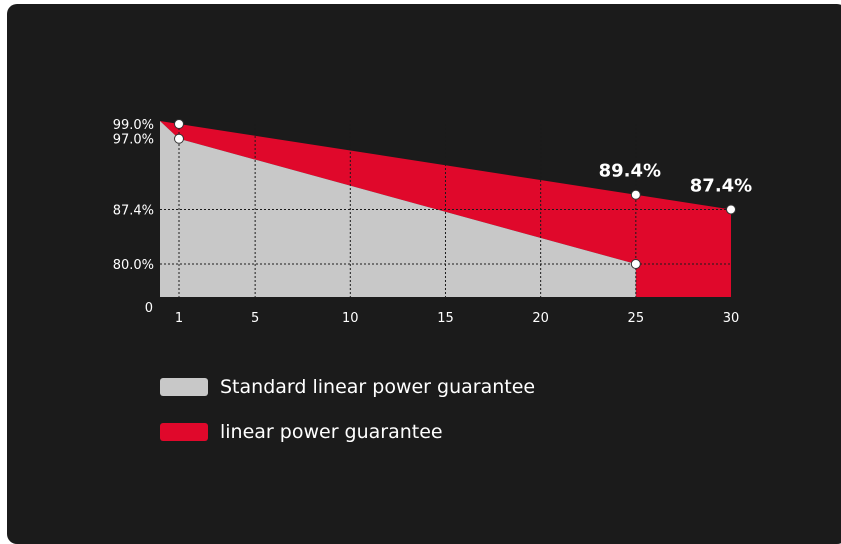 The image size is (841, 544). What do you see at coordinates (445, 318) in the screenshot?
I see `x-tick-label: 15` at bounding box center [445, 318].